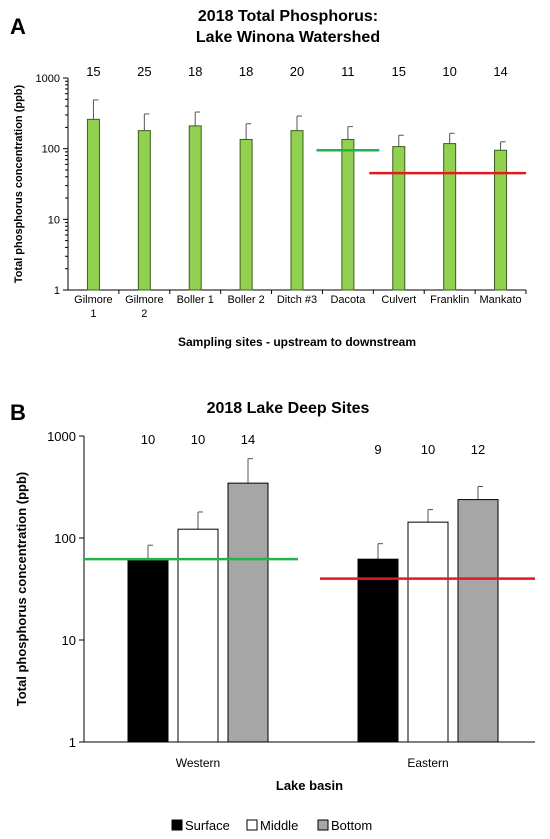 This screenshot has width=550, height=839. What do you see at coordinates (297, 300) in the screenshot?
I see `x-tick-label-a: Ditch #3` at bounding box center [297, 300].